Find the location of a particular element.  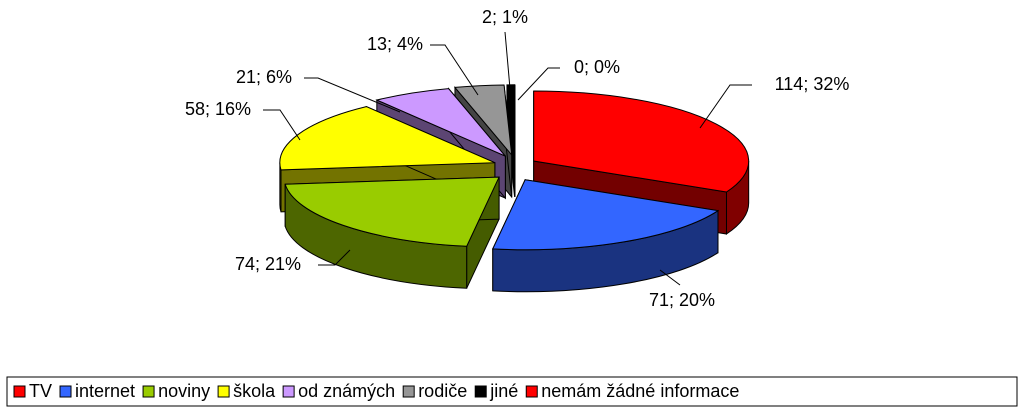

legend-box is located at coordinates (512, 391).